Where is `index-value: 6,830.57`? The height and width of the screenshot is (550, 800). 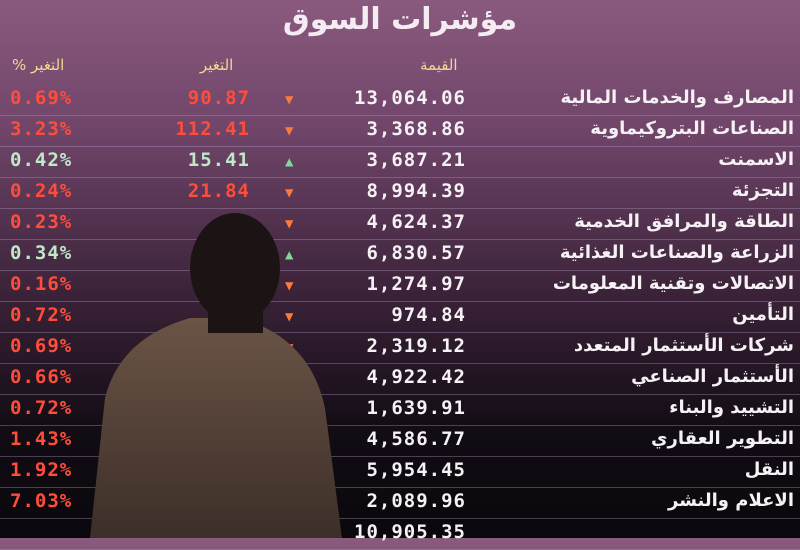 index-value: 6,830.57 is located at coordinates (416, 253).